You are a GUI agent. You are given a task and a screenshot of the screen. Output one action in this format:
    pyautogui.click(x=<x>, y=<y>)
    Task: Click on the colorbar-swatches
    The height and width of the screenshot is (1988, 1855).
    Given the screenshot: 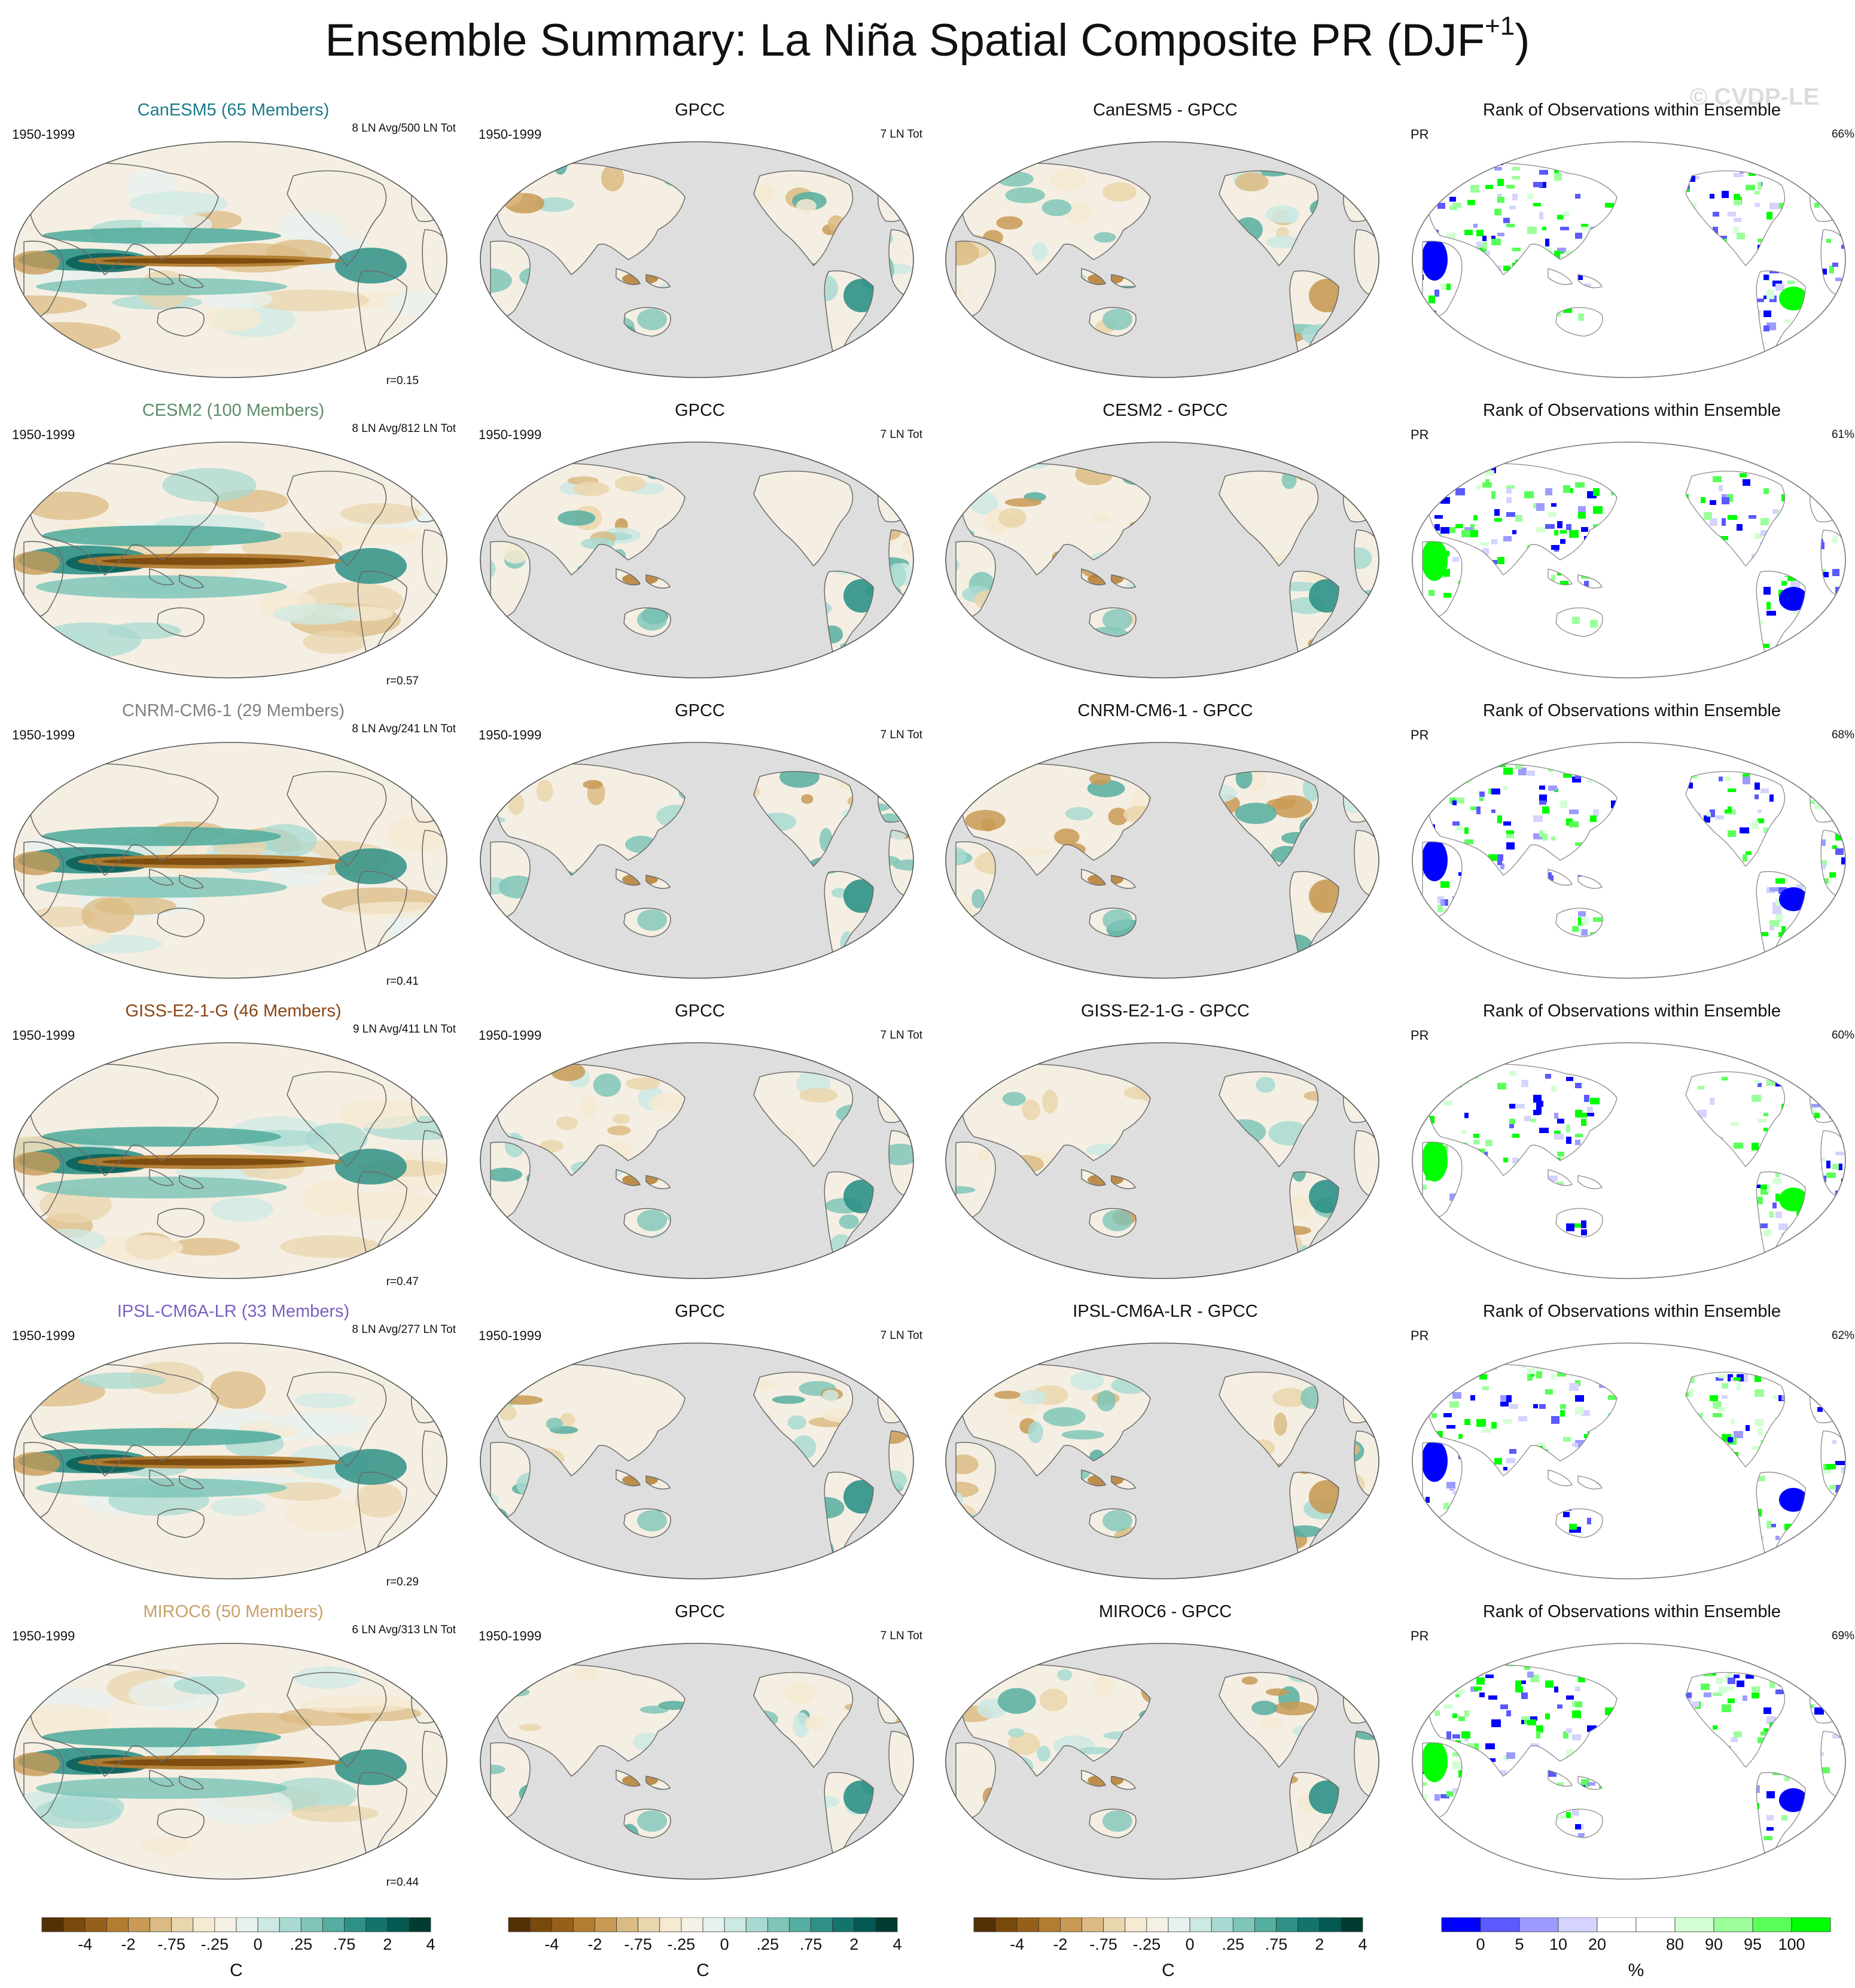 What is the action you would take?
    pyautogui.click(x=703, y=1924)
    